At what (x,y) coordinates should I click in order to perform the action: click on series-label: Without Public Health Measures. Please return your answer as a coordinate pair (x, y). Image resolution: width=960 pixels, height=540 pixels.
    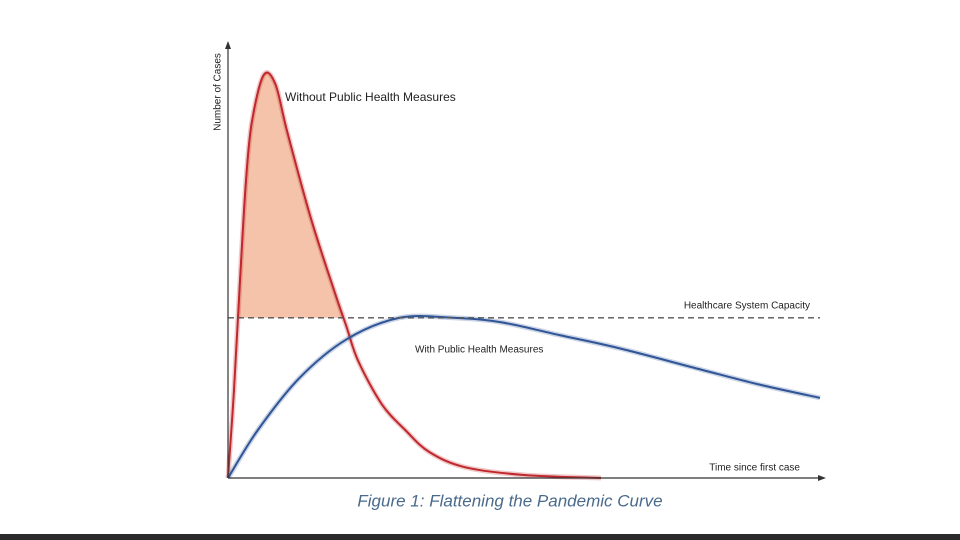
    Looking at the image, I should click on (370, 97).